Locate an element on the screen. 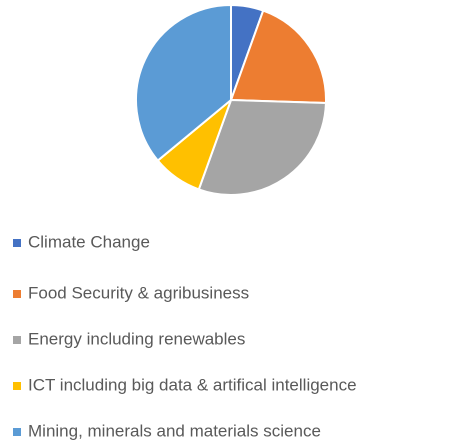 This screenshot has width=462, height=441. legend-label: Climate Change is located at coordinates (89, 241).